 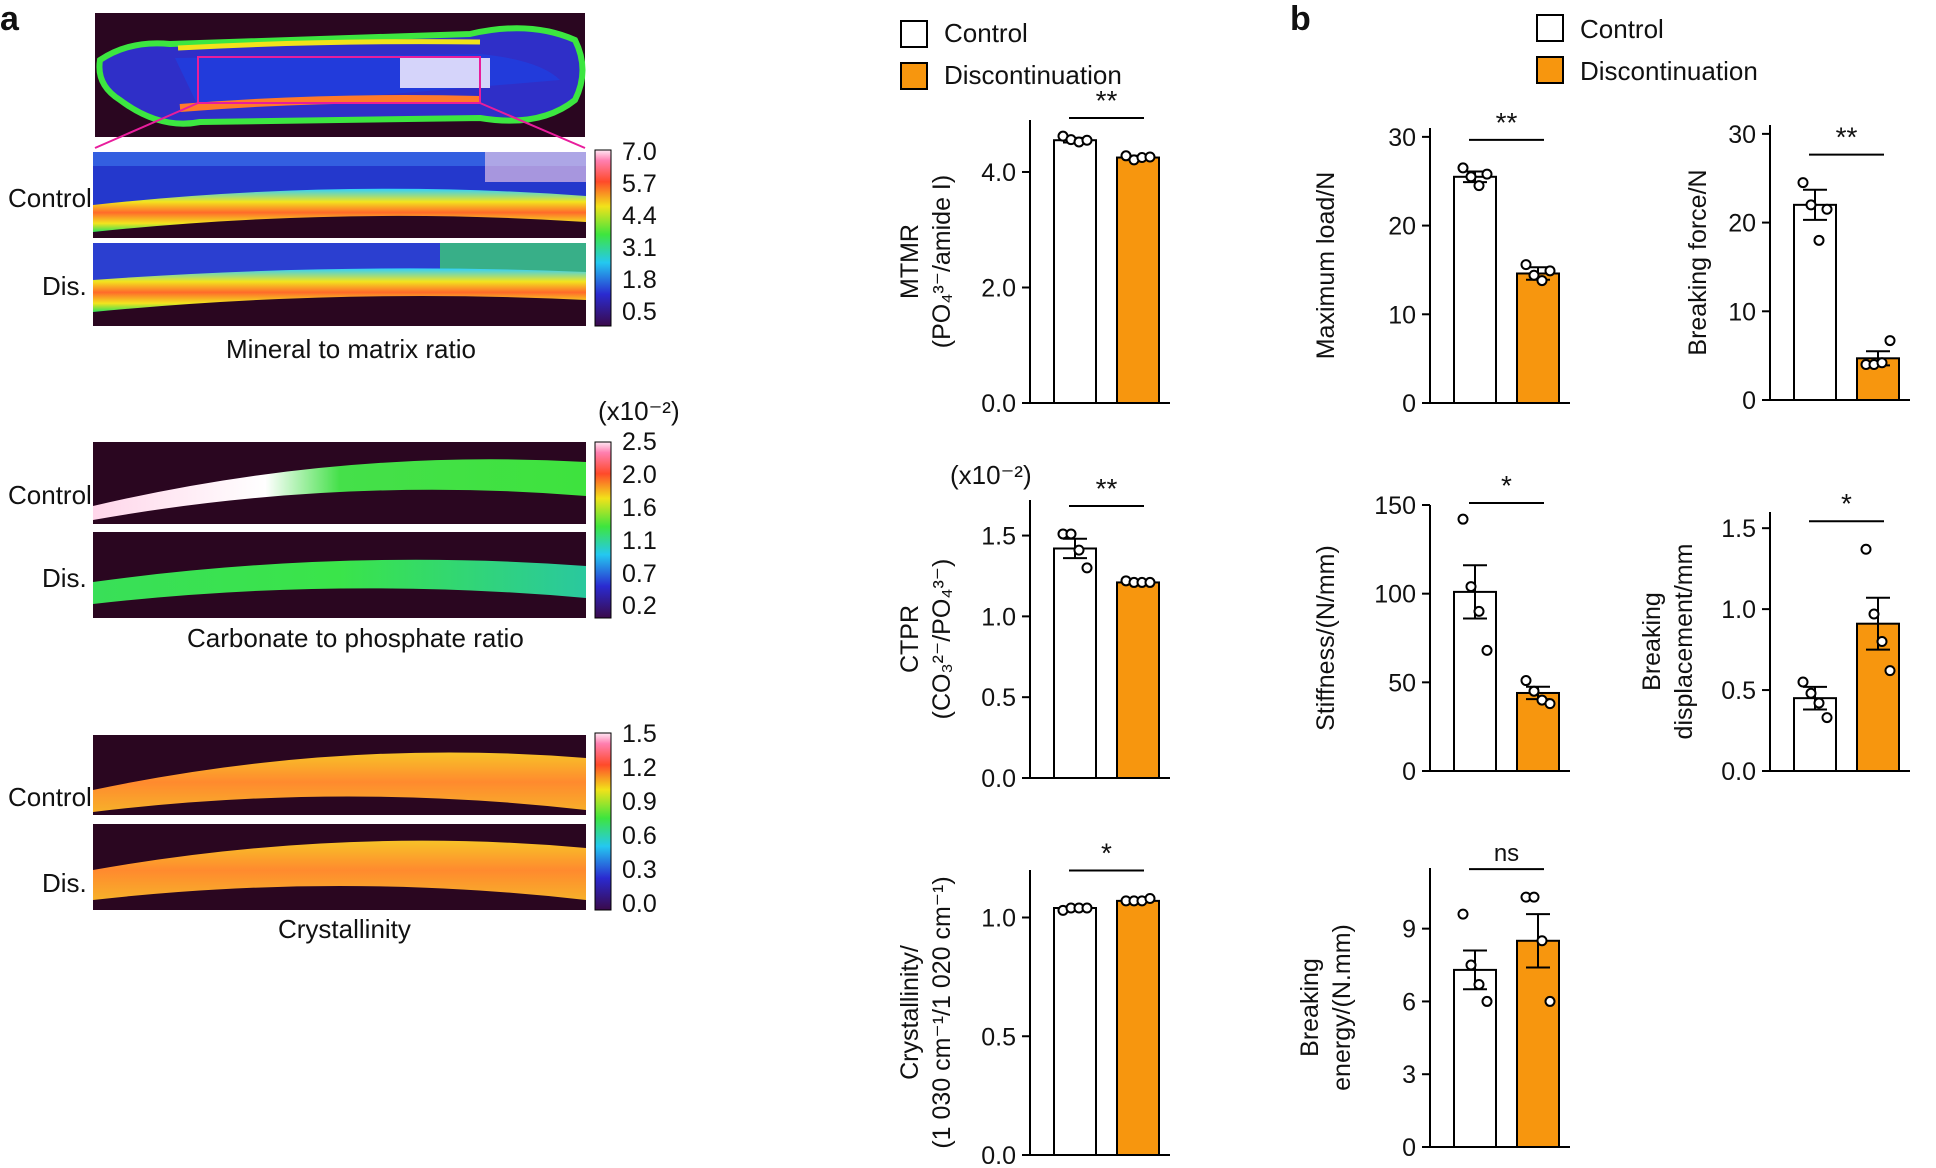 I want to click on cryst-row-control: Control, so click(x=50, y=797).